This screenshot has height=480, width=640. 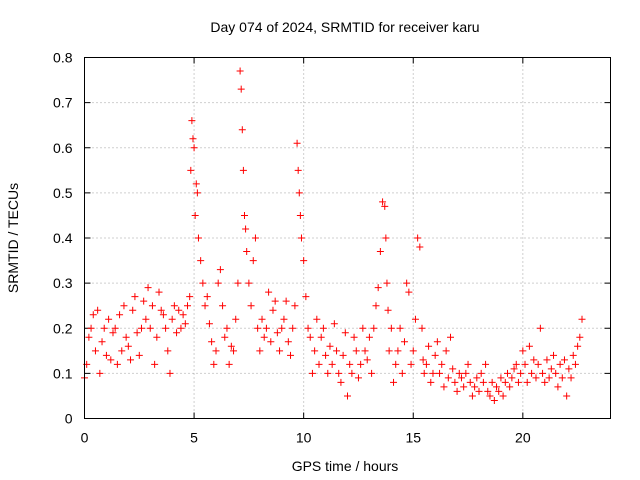 I want to click on y-tick-label: 0.5, so click(x=63, y=193).